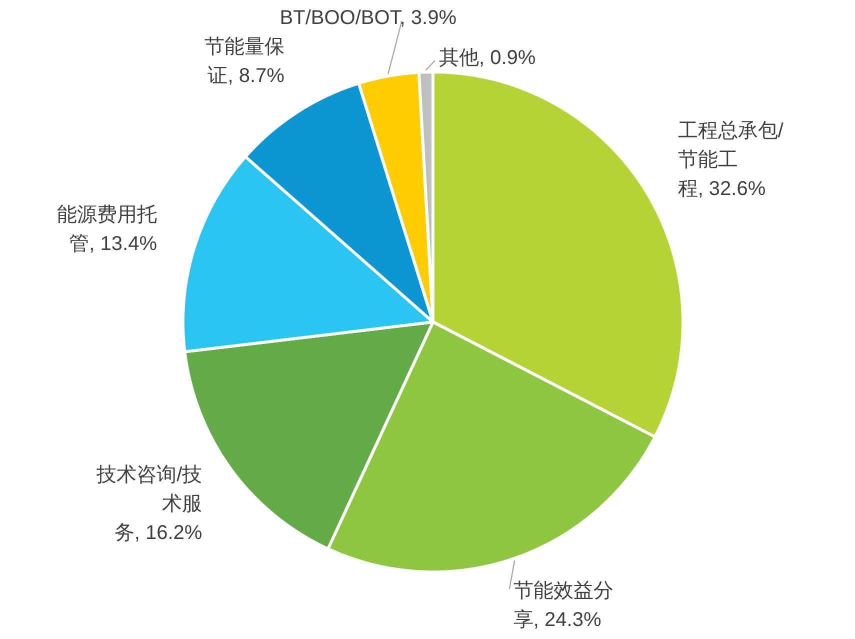 The image size is (855, 639). What do you see at coordinates (106, 229) in the screenshot?
I see `slice-label: 能源费用托管, 13.4%` at bounding box center [106, 229].